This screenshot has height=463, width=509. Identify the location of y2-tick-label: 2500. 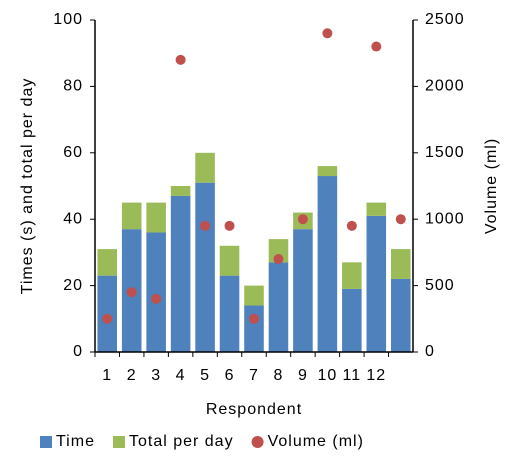
(445, 19).